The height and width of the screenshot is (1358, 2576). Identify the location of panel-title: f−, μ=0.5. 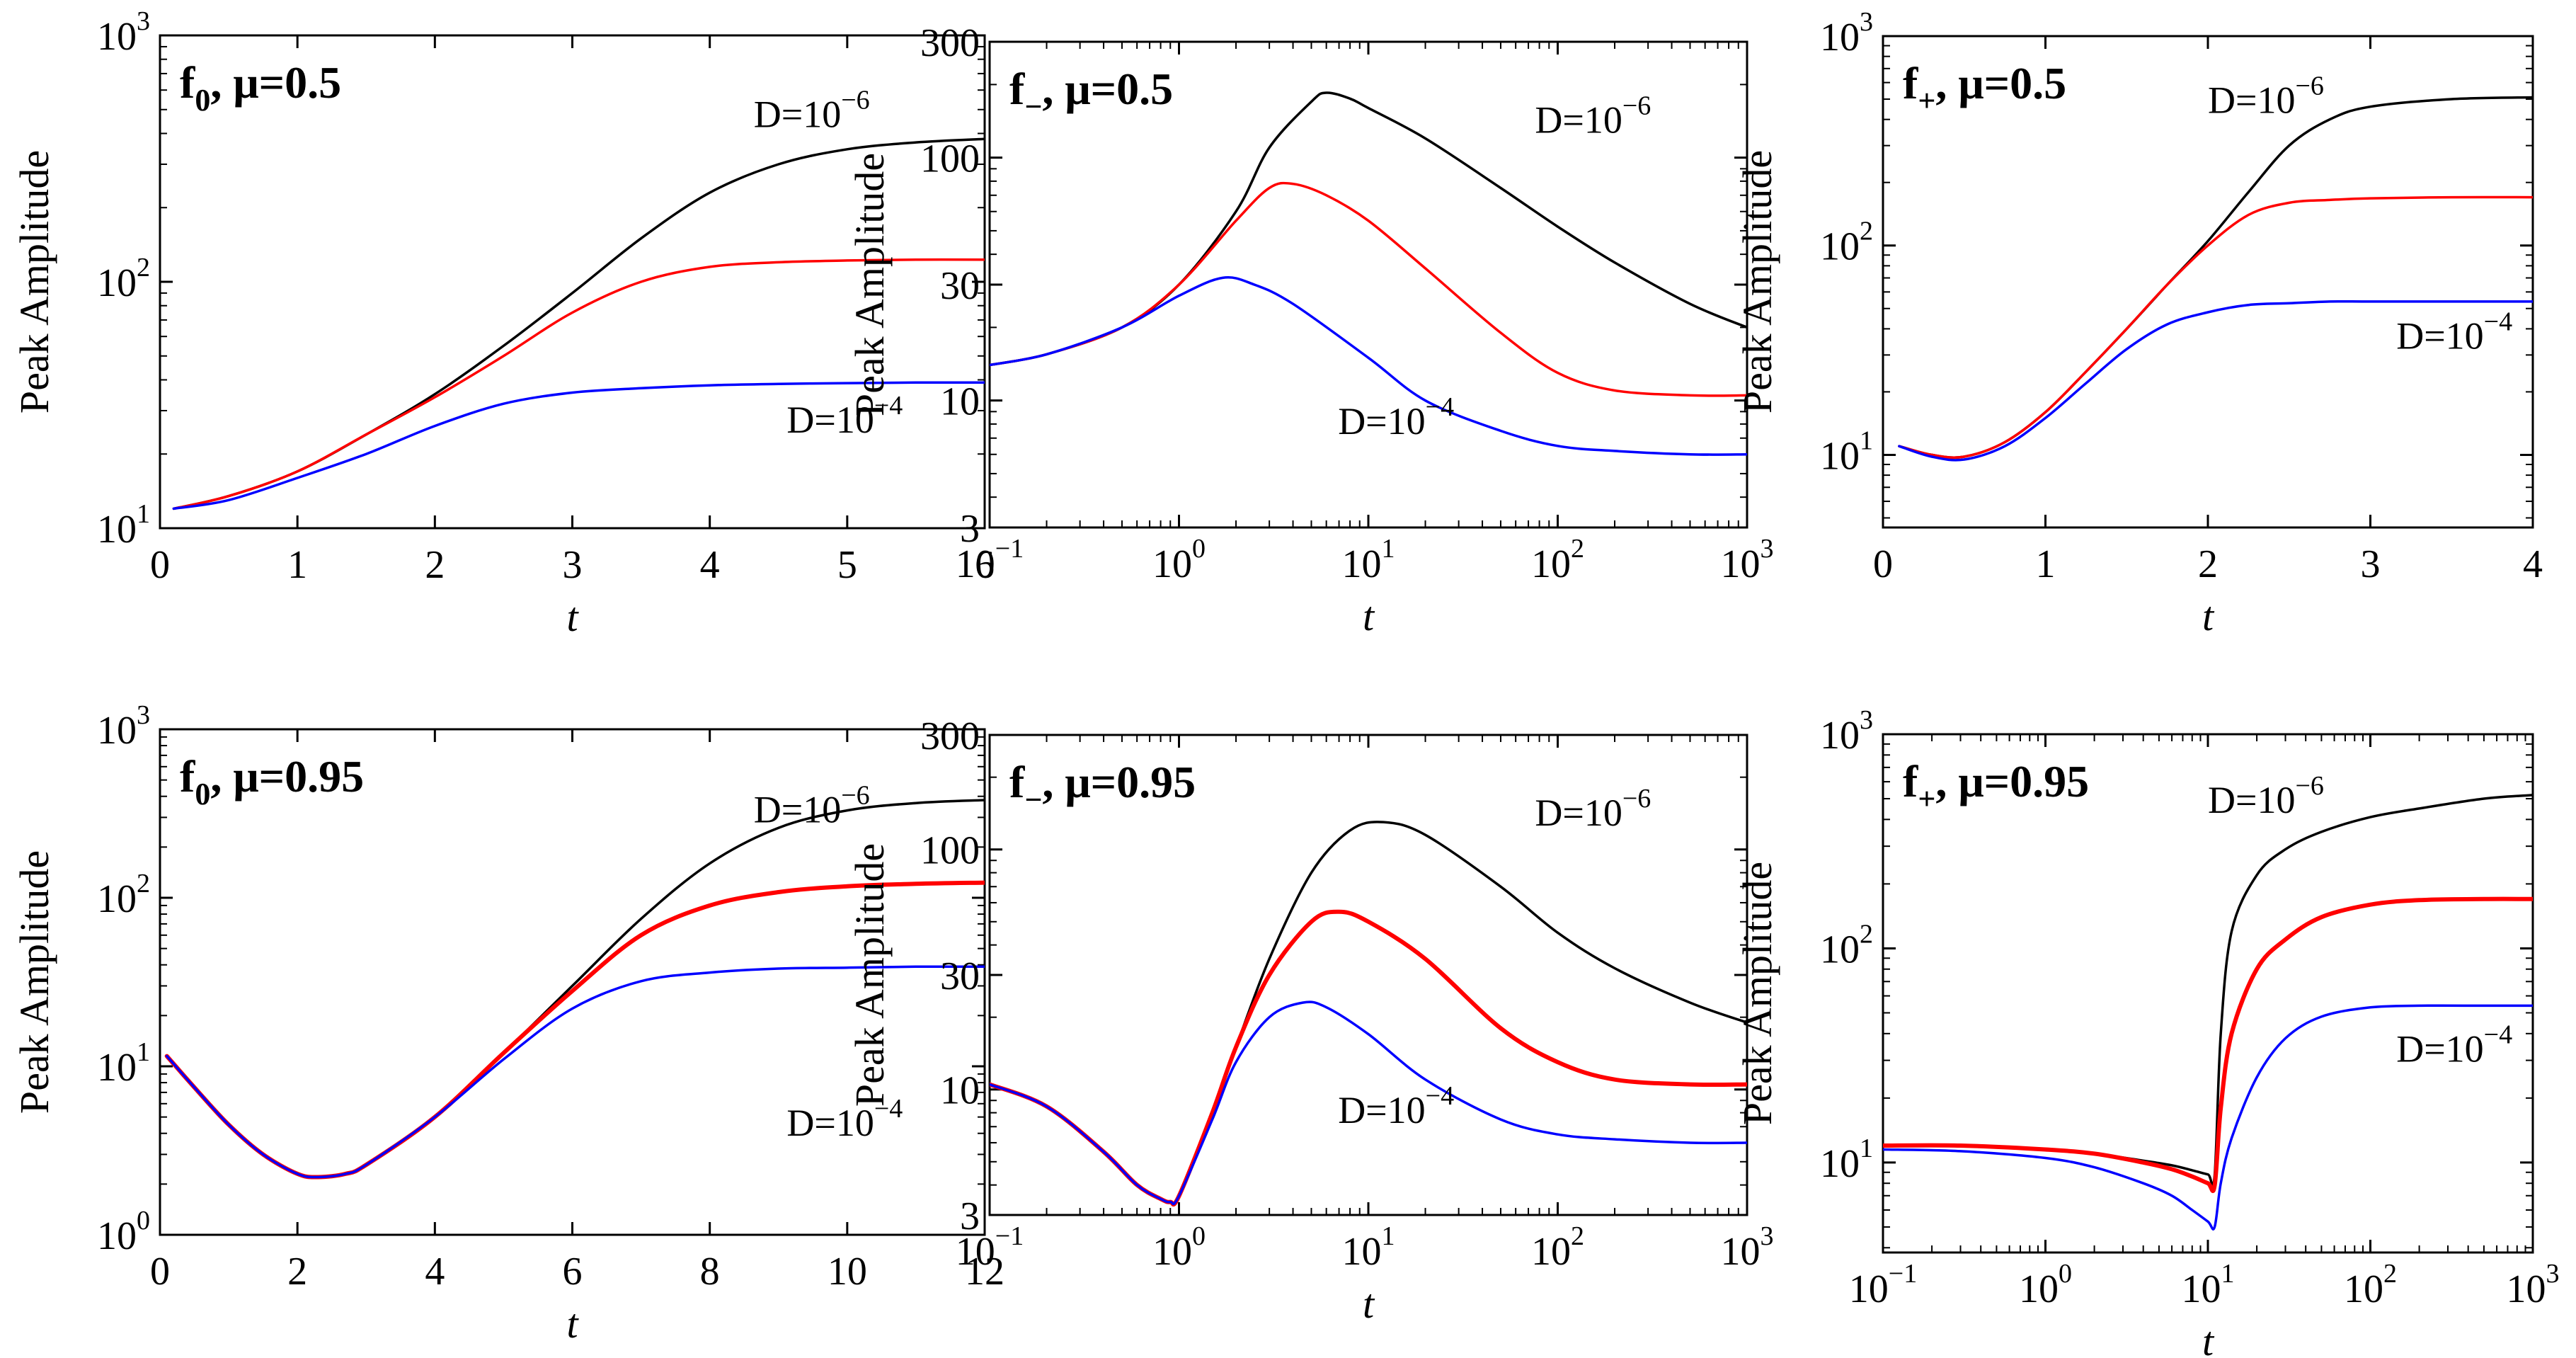
(1091, 94).